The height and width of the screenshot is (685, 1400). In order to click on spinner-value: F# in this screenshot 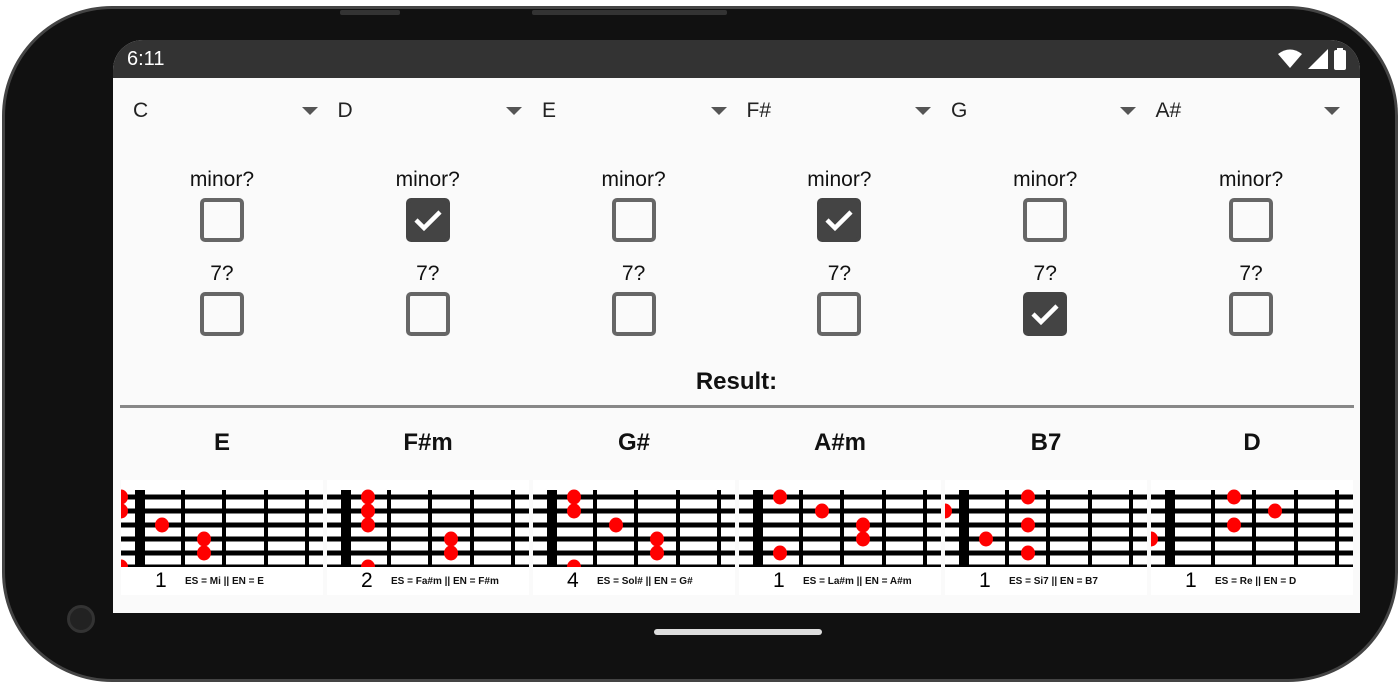, I will do `click(759, 110)`.